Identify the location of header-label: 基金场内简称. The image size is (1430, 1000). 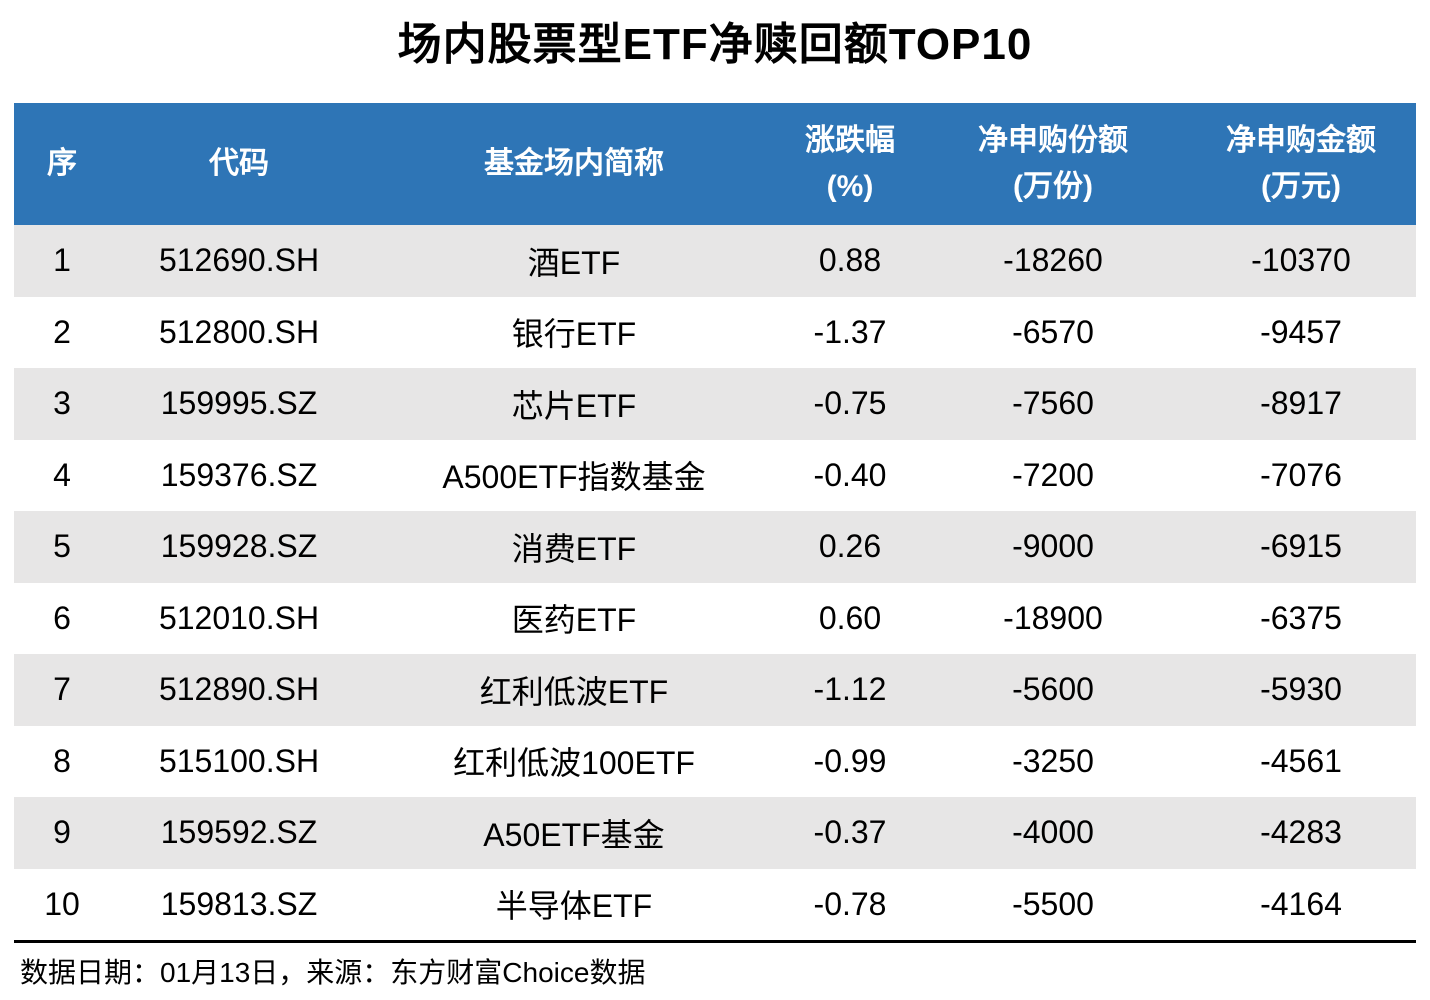
(574, 163).